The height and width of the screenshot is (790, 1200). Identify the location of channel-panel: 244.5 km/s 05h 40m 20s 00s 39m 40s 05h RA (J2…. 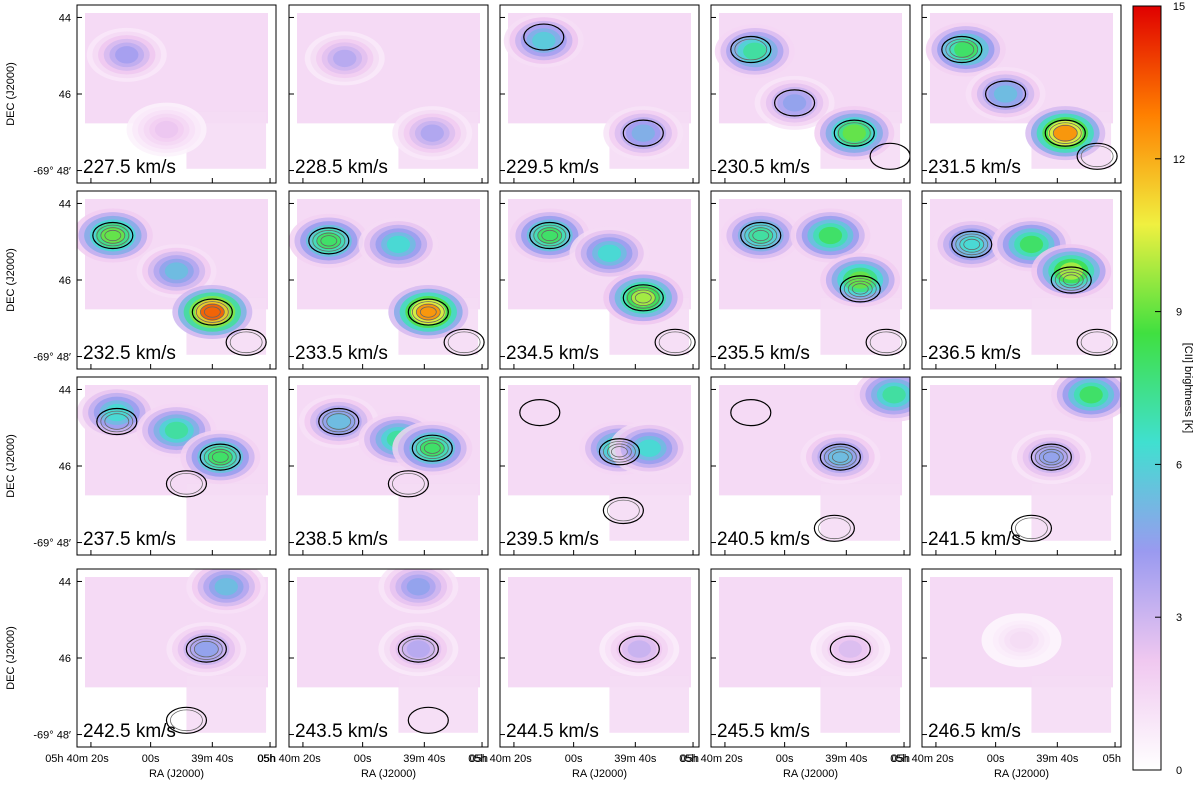
(584, 674).